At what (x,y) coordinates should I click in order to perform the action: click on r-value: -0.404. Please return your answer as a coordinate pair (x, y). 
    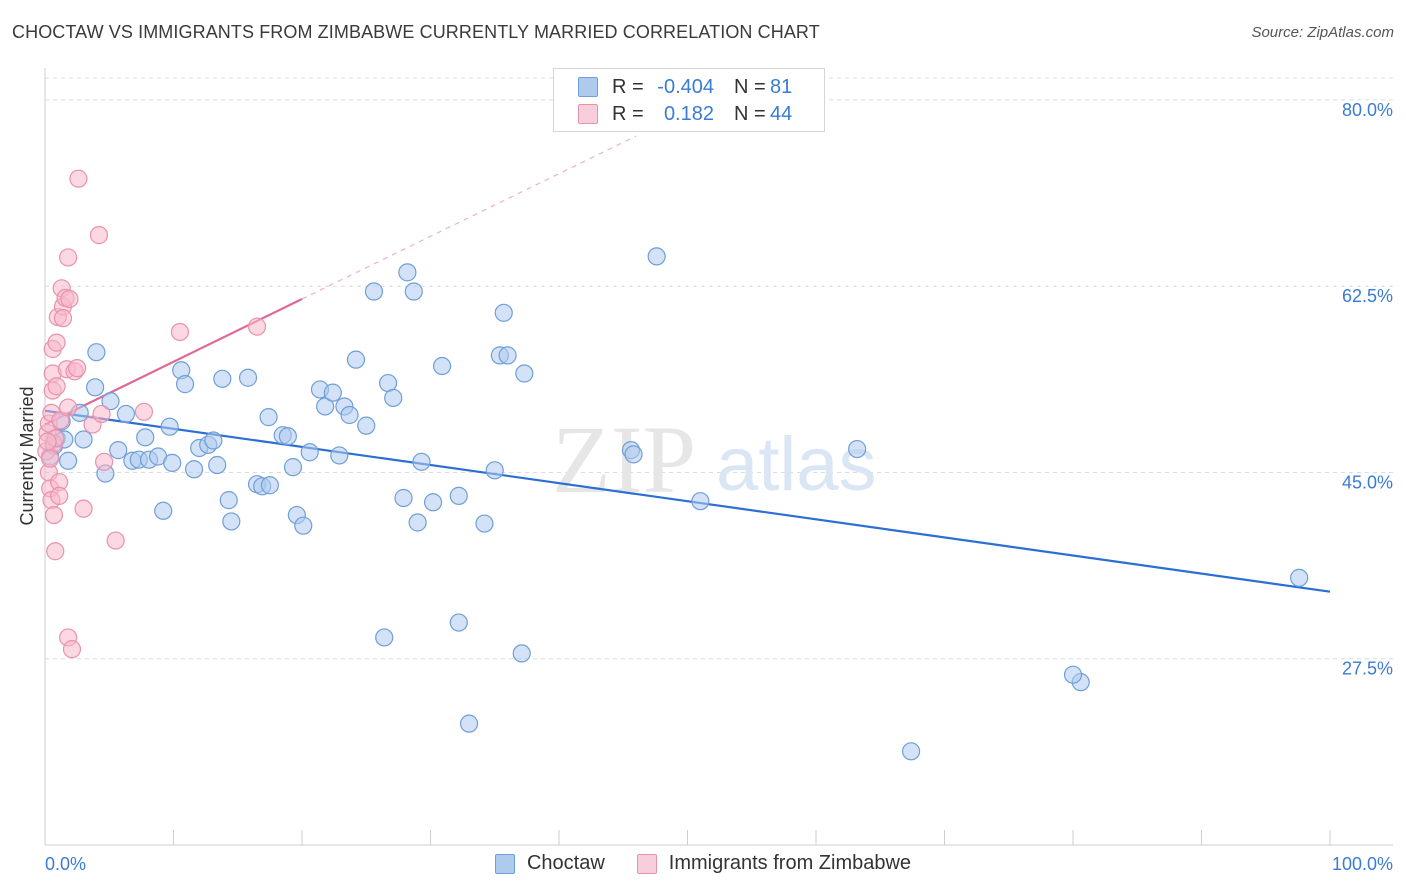
    Looking at the image, I should click on (685, 86).